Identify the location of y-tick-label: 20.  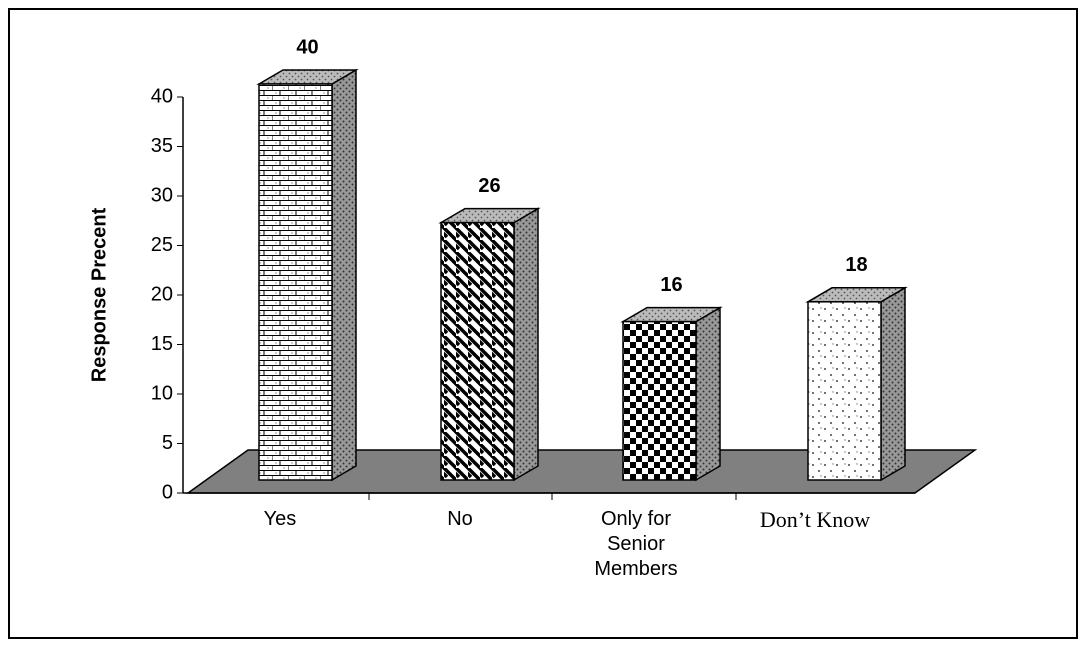
(162, 294).